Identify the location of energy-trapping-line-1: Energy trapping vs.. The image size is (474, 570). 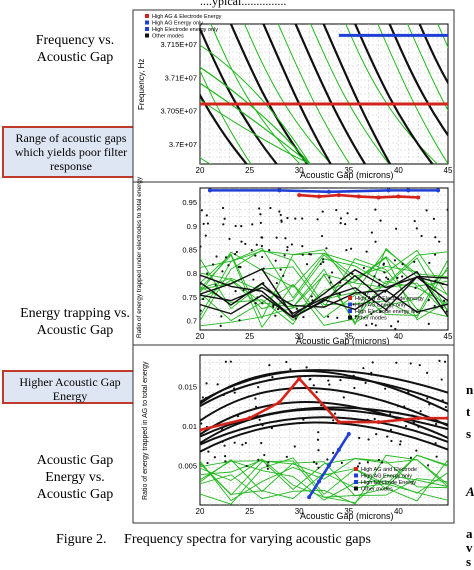
(75, 313).